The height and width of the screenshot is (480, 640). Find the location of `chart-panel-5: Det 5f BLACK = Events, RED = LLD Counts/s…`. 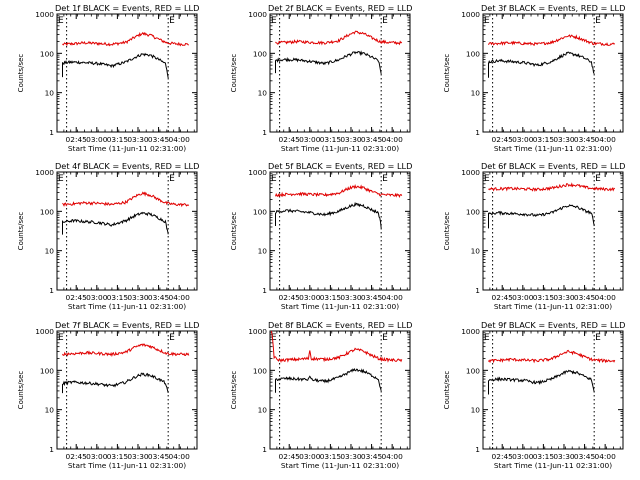

chart-panel-5: Det 5f BLACK = Events, RED = LLD Counts/s… is located at coordinates (321, 236).